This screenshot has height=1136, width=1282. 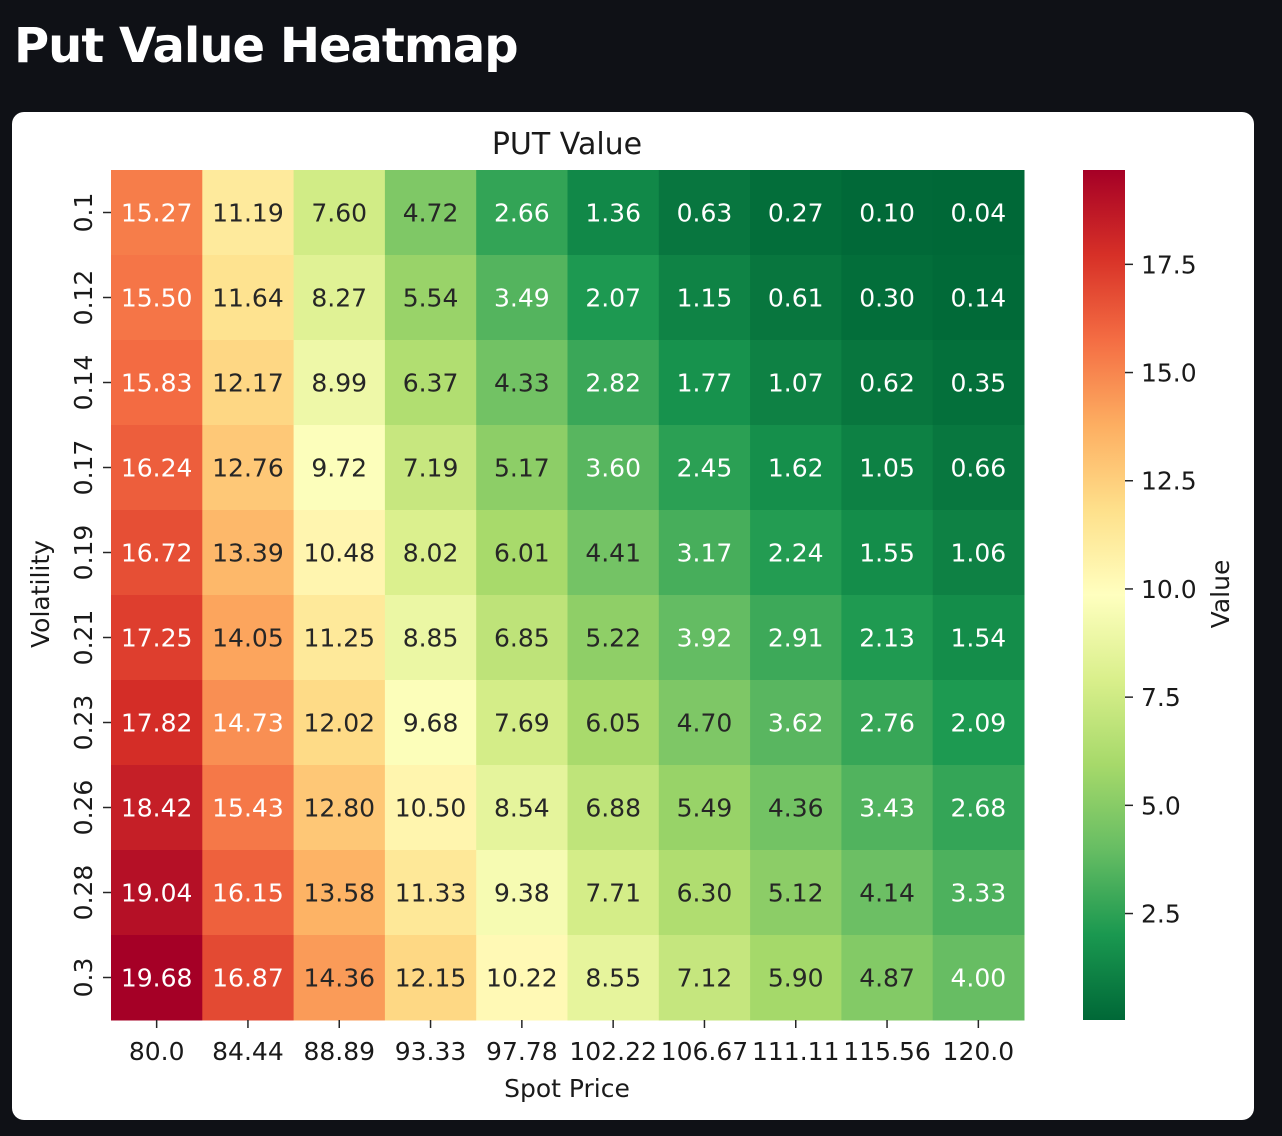 I want to click on heatmap-cell-label: 11.33, so click(x=431, y=893).